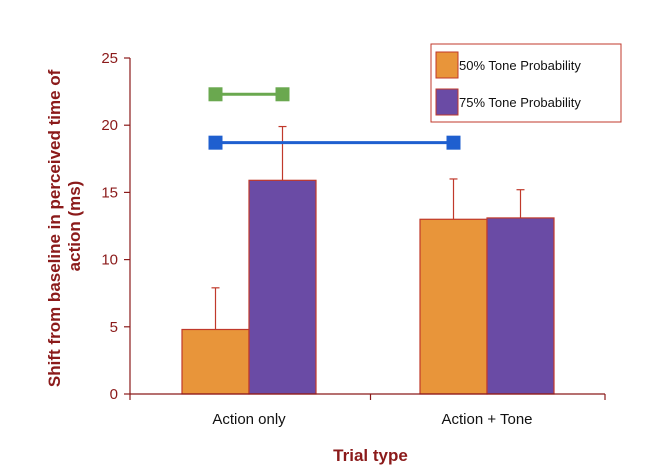  I want to click on legend-label-1: 50% Tone Probability, so click(520, 65).